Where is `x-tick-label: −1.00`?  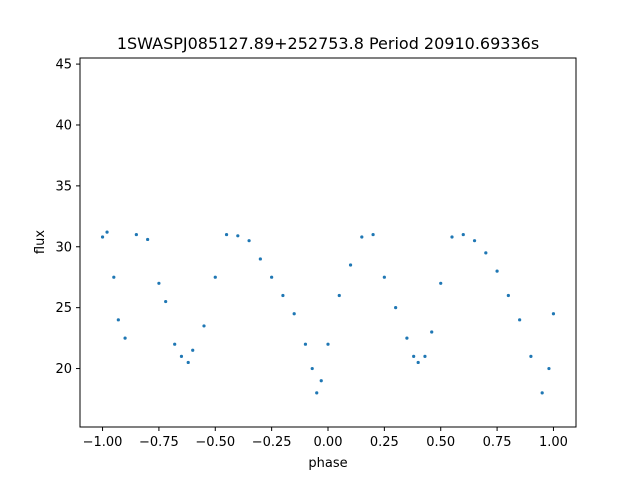
x-tick-label: −1.00 is located at coordinates (103, 442).